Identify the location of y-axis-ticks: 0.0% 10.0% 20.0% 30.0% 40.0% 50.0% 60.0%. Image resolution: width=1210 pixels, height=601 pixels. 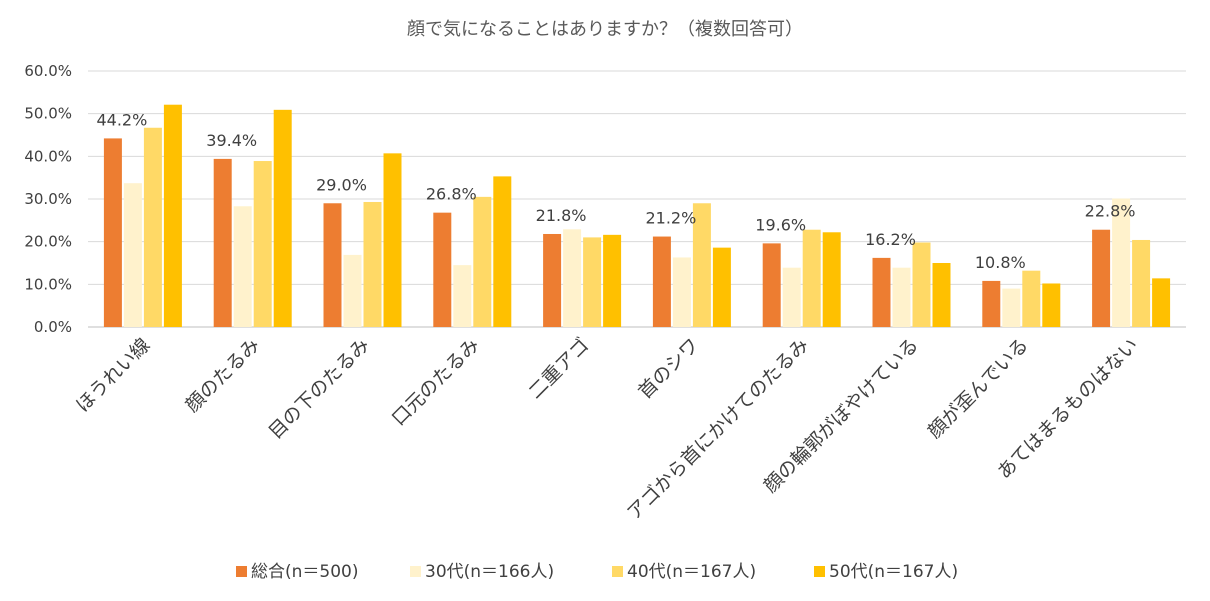
(48, 199).